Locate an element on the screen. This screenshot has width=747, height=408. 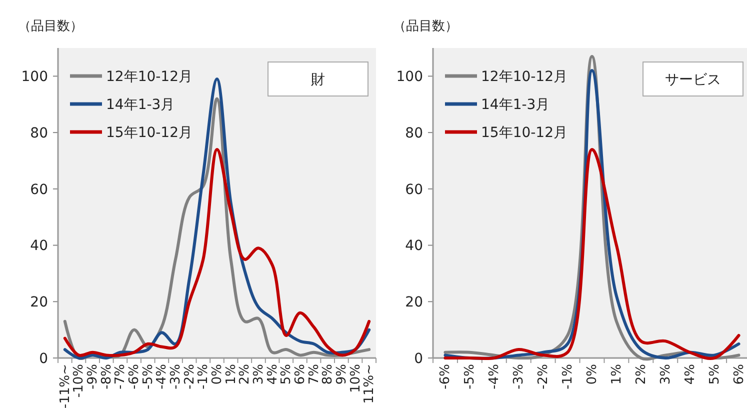
x-tick-label: 7% is located at coordinates (314, 374).